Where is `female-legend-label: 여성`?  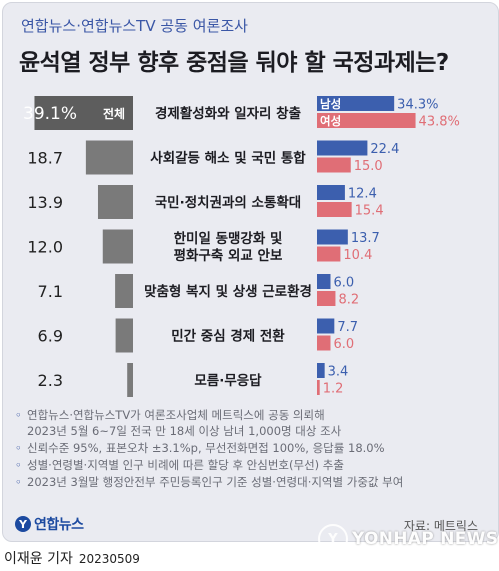
female-legend-label: 여성 is located at coordinates (330, 121).